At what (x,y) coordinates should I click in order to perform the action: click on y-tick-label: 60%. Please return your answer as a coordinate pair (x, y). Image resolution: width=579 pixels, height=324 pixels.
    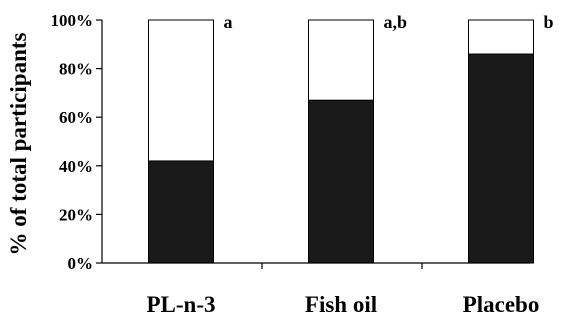
    Looking at the image, I should click on (76, 117).